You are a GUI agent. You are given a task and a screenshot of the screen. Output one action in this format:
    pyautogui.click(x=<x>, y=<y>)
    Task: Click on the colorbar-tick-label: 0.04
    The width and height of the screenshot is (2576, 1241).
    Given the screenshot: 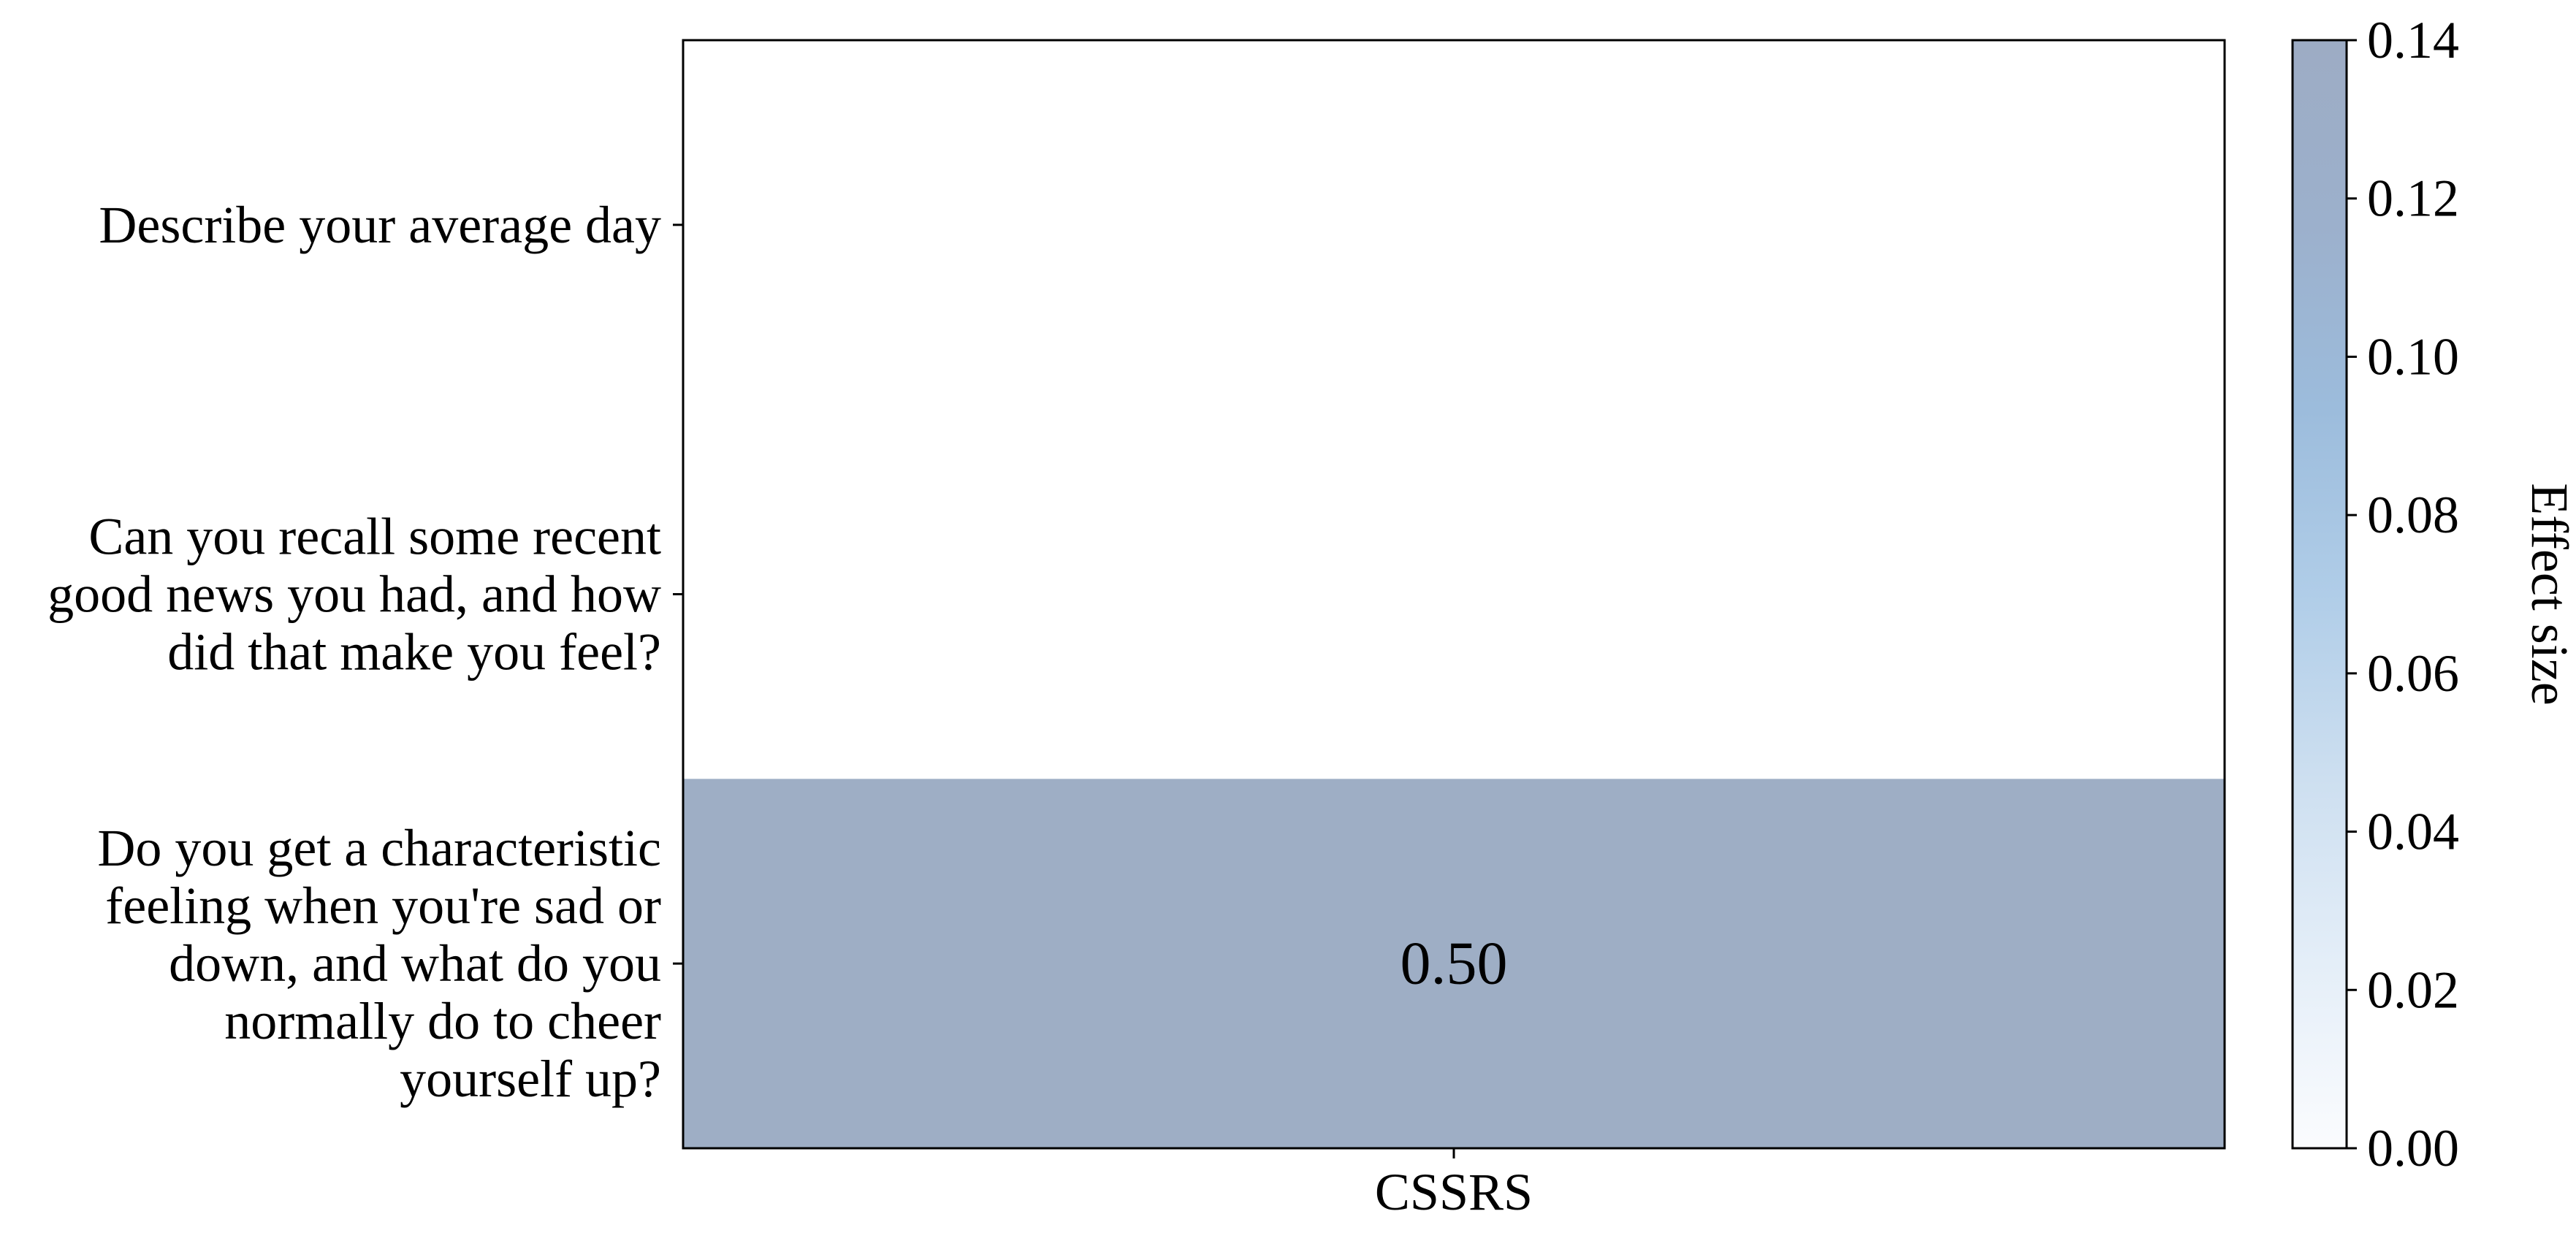 What is the action you would take?
    pyautogui.click(x=2413, y=832)
    